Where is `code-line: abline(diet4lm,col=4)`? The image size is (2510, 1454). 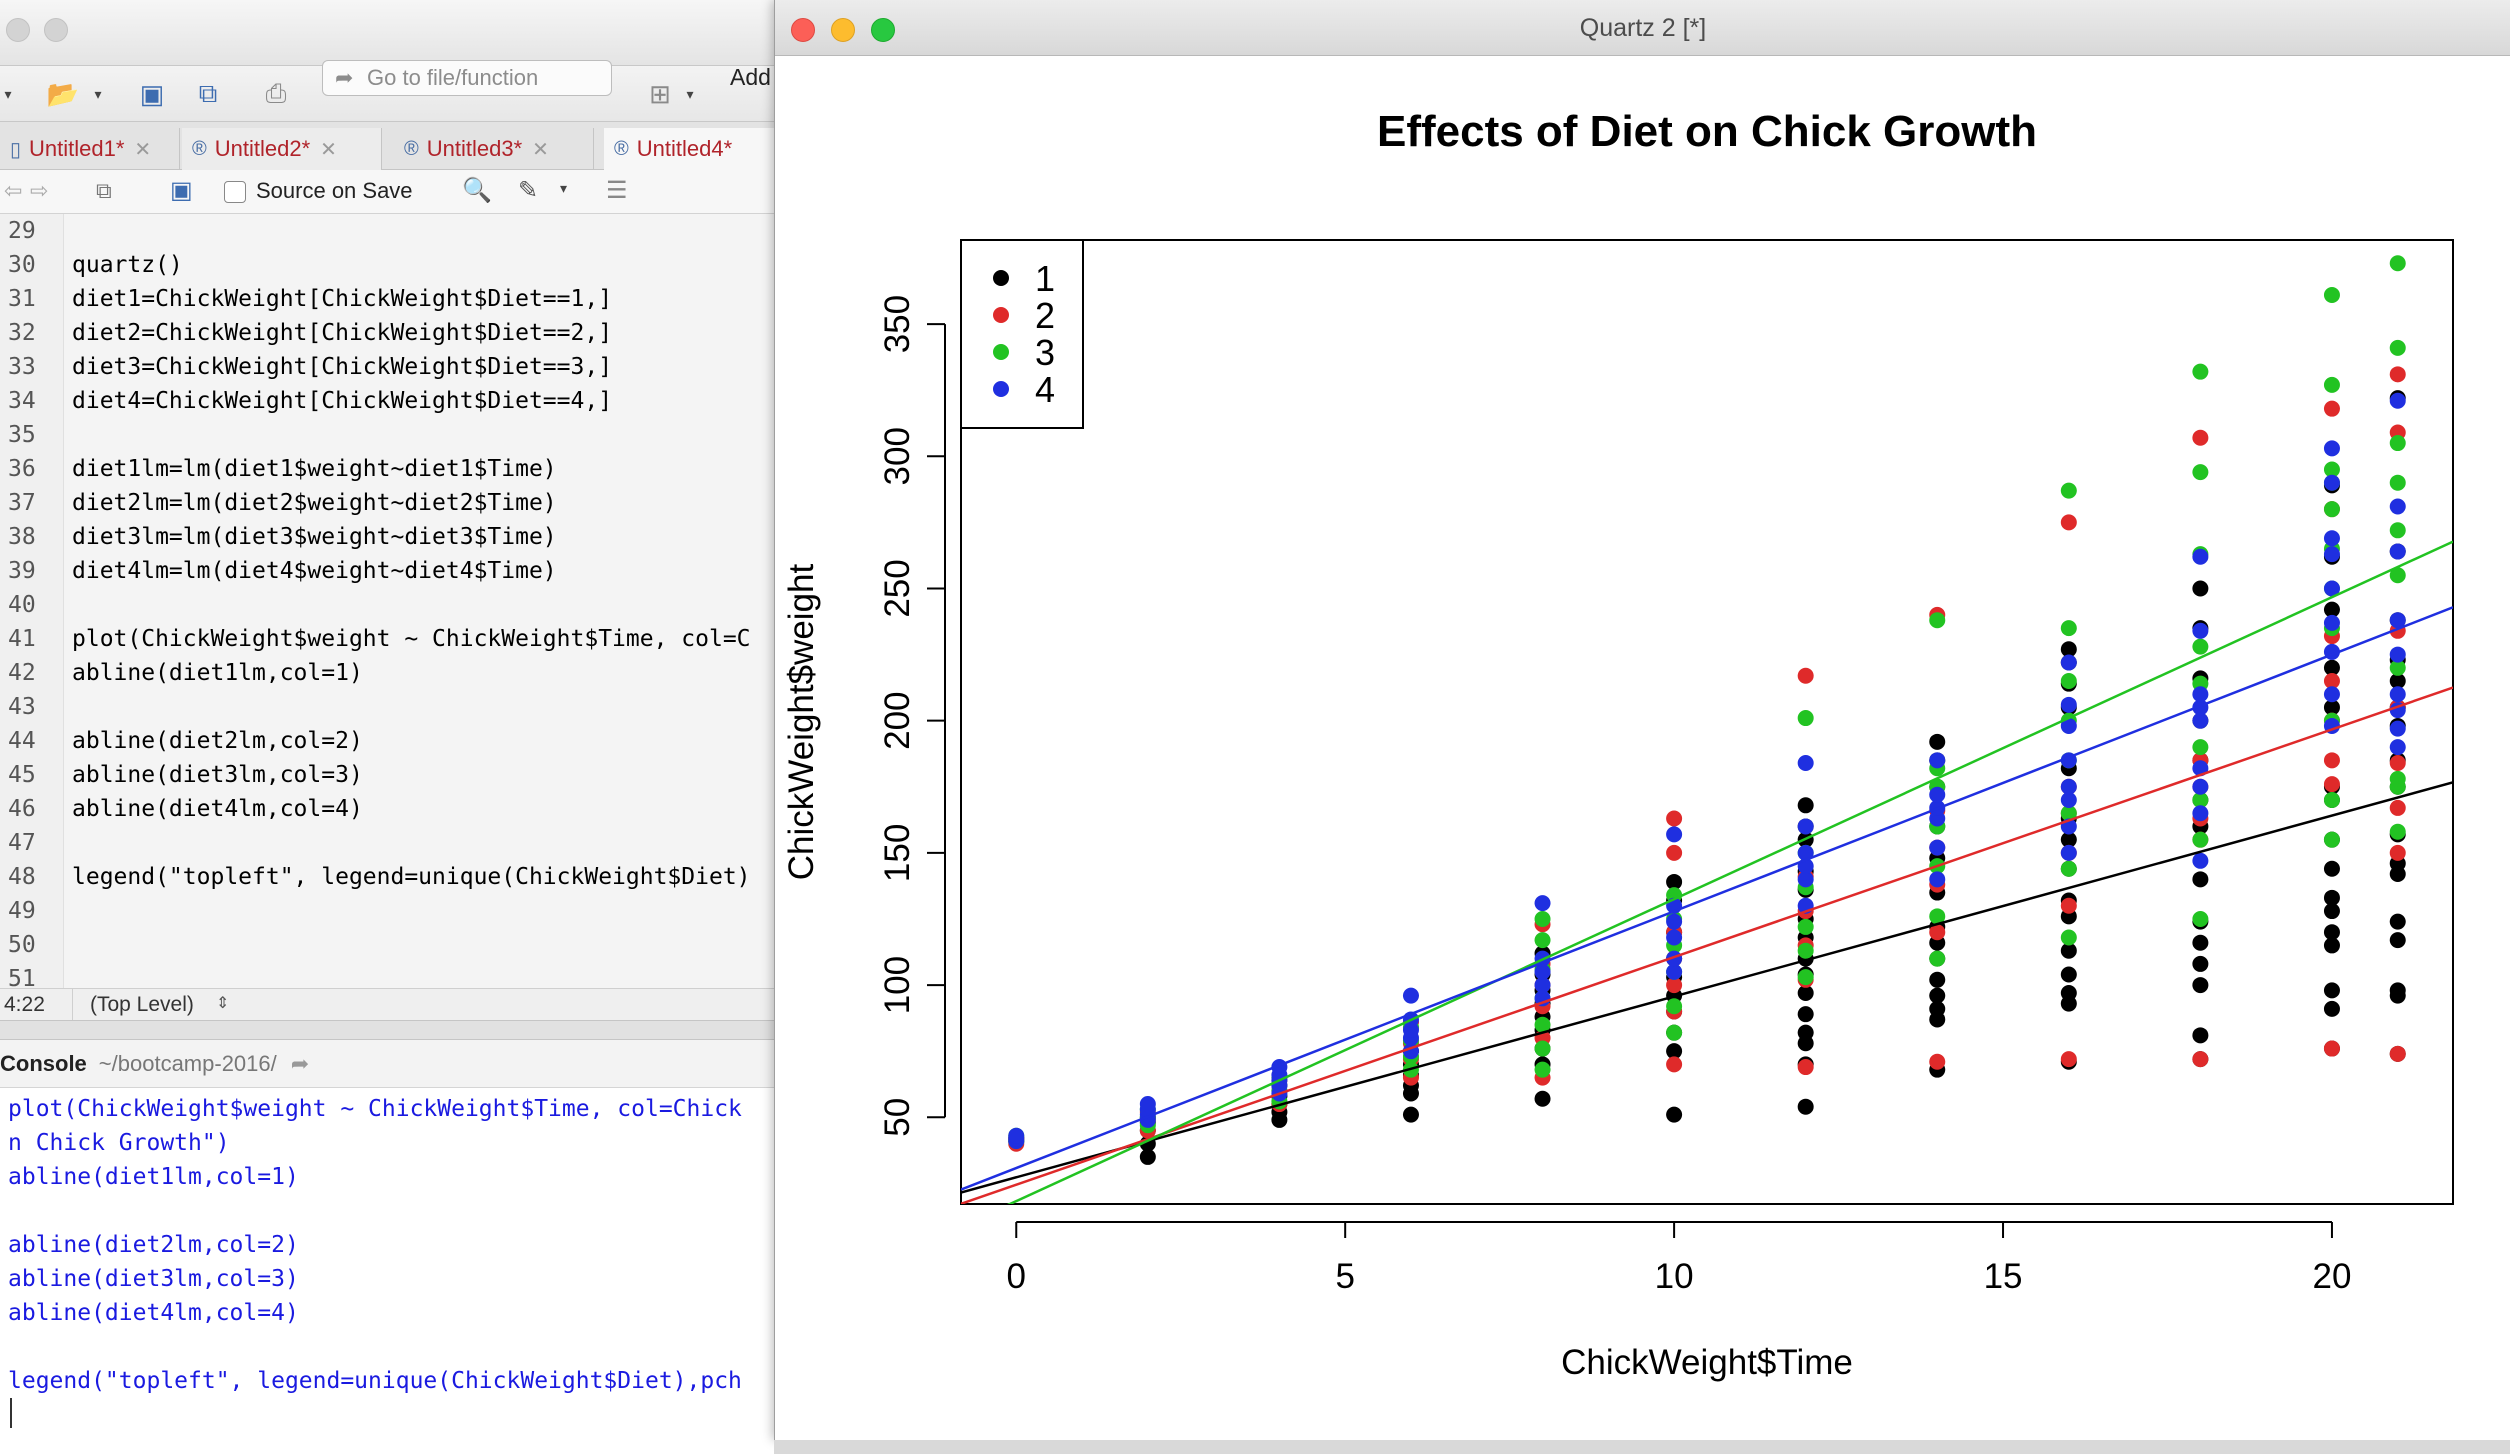
code-line: abline(diet4lm,col=4) is located at coordinates (217, 809).